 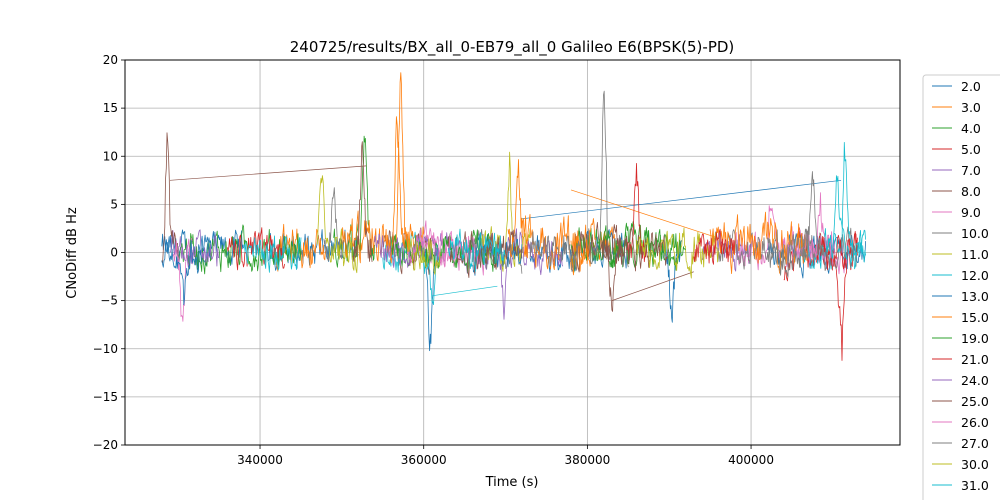 I want to click on legend-label: 21.0, so click(x=975, y=359).